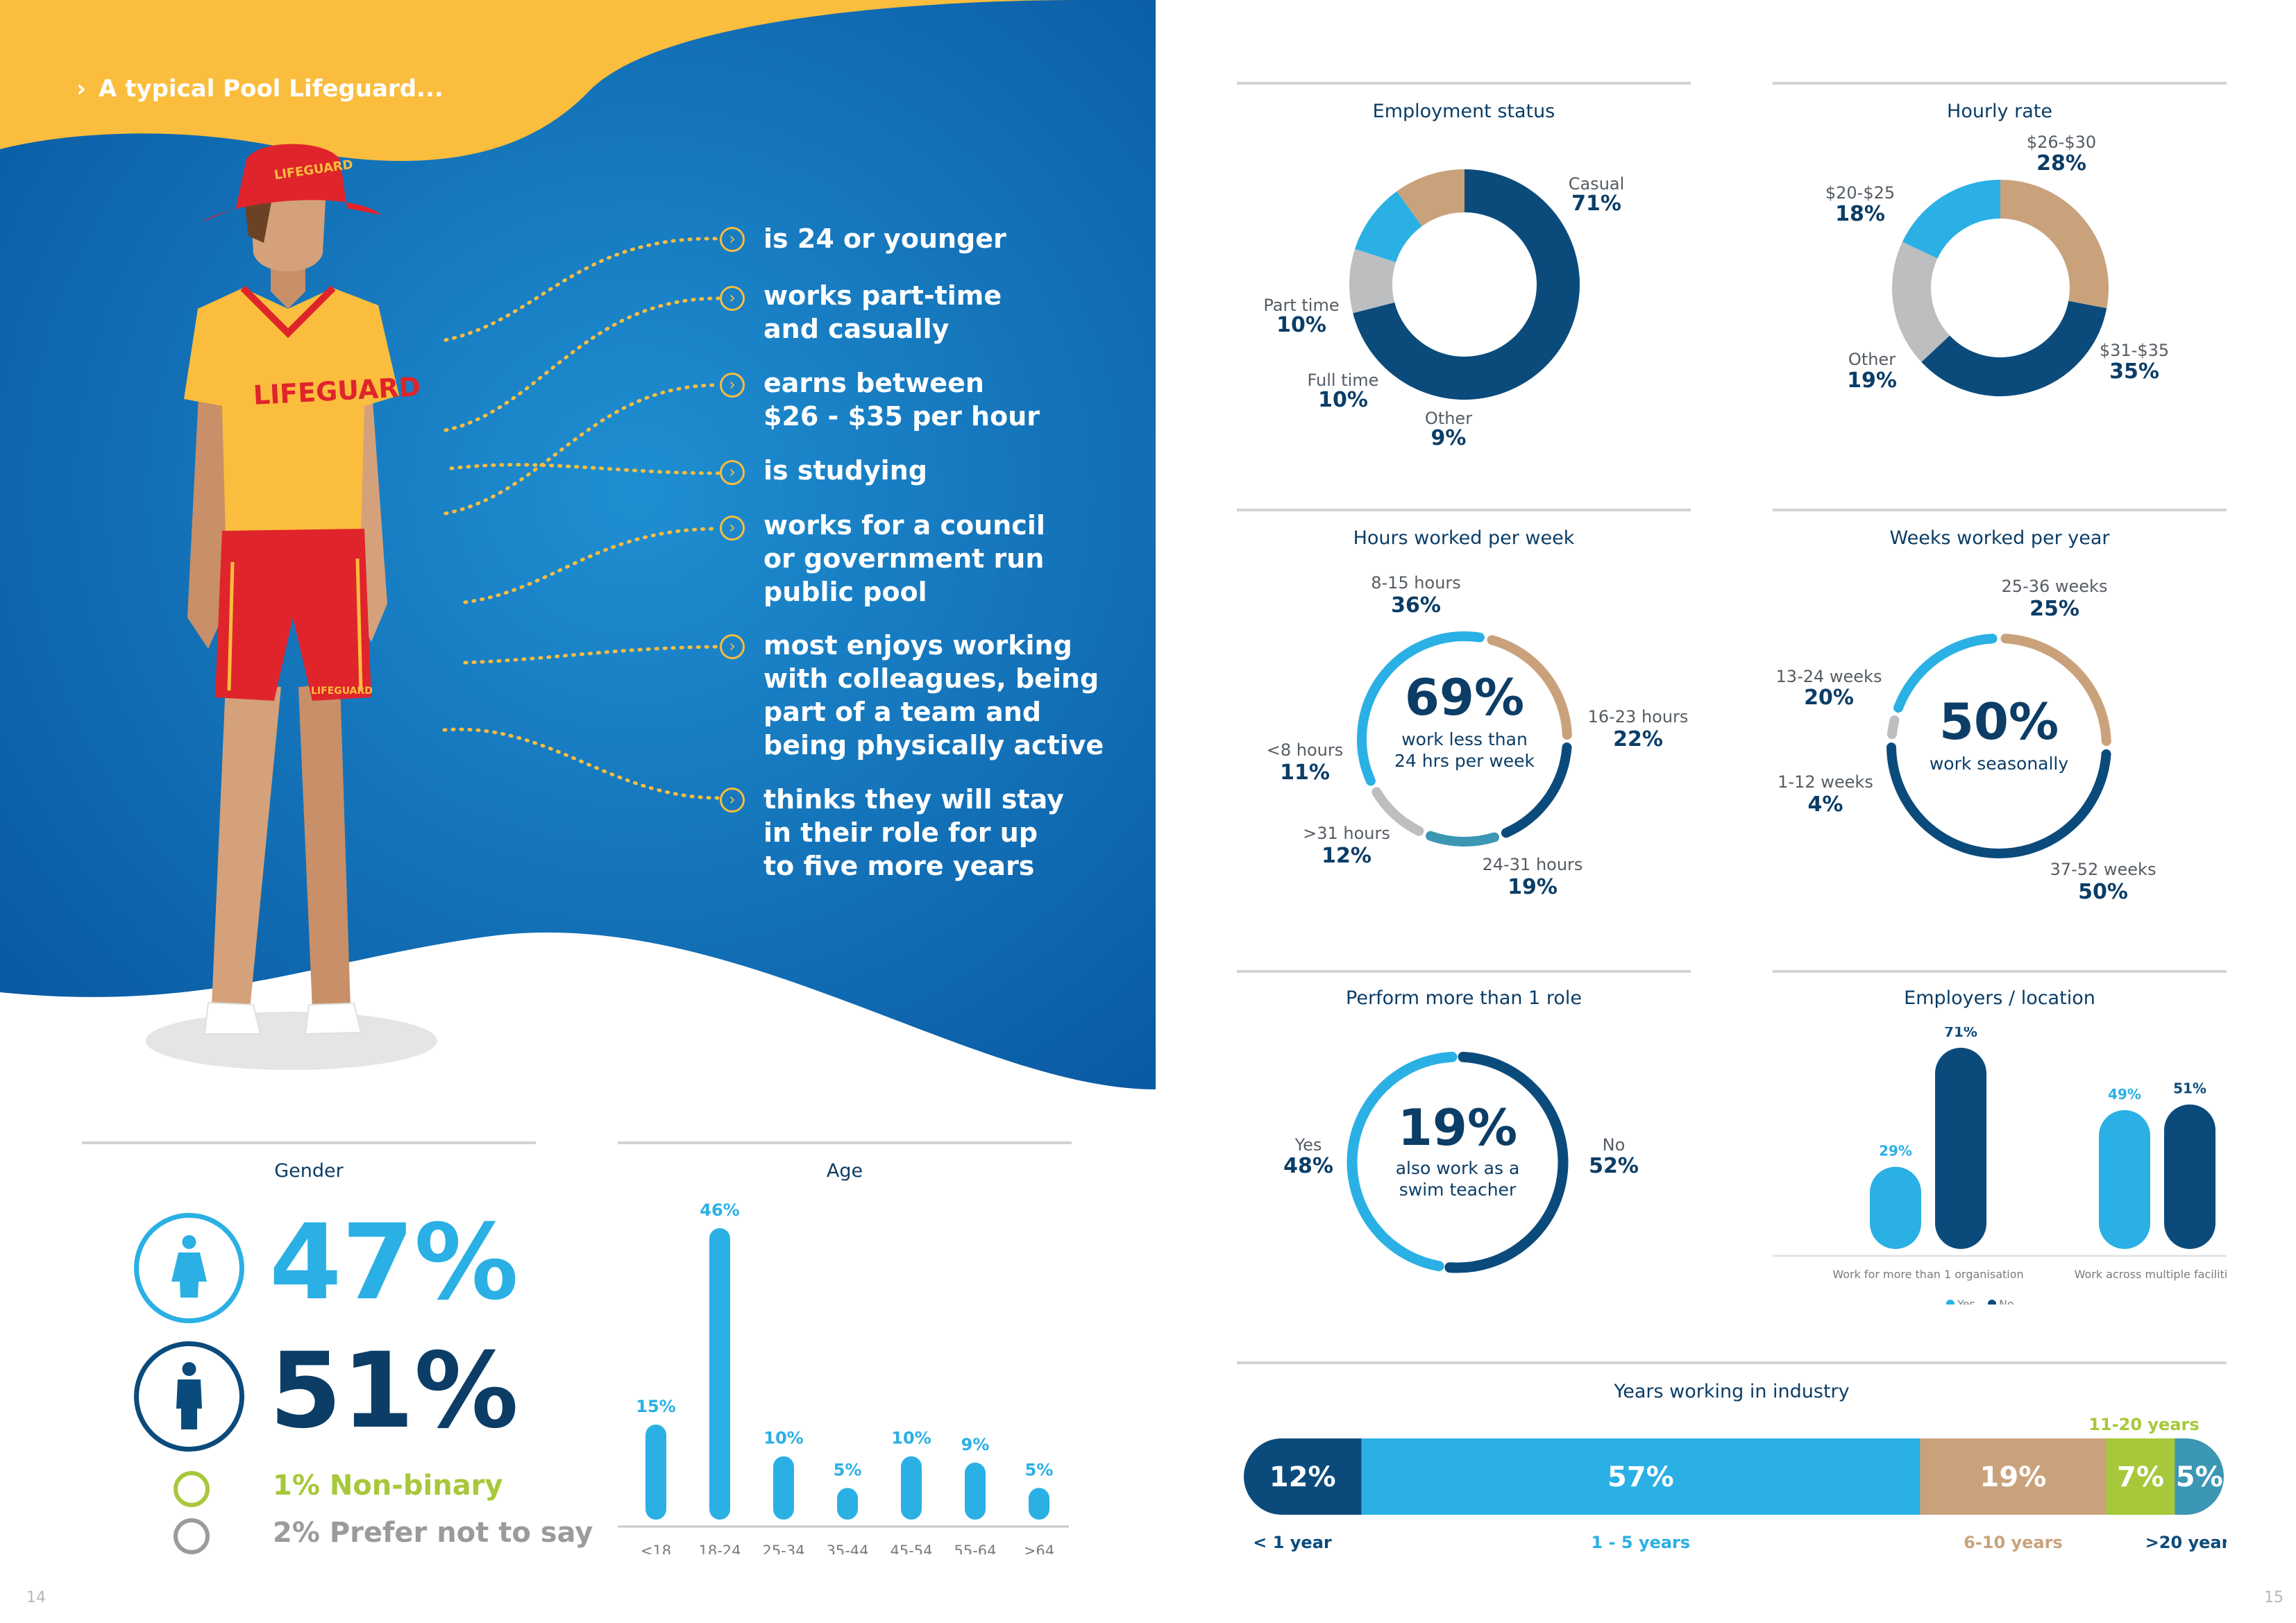 The image size is (2296, 1623). Describe the element at coordinates (1642, 1542) in the screenshot. I see `years-category-label: 1 - 5 years` at that location.